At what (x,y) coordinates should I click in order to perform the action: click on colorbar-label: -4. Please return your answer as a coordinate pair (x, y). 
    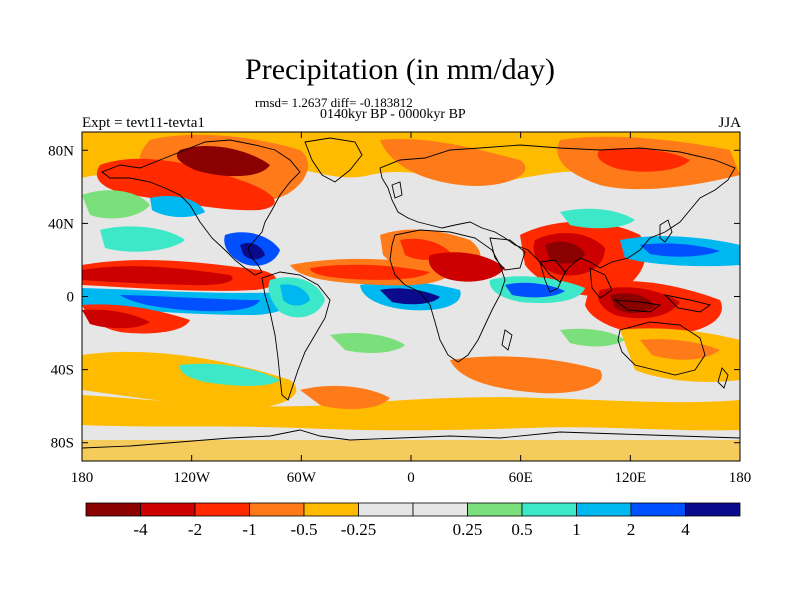
    Looking at the image, I should click on (140, 529).